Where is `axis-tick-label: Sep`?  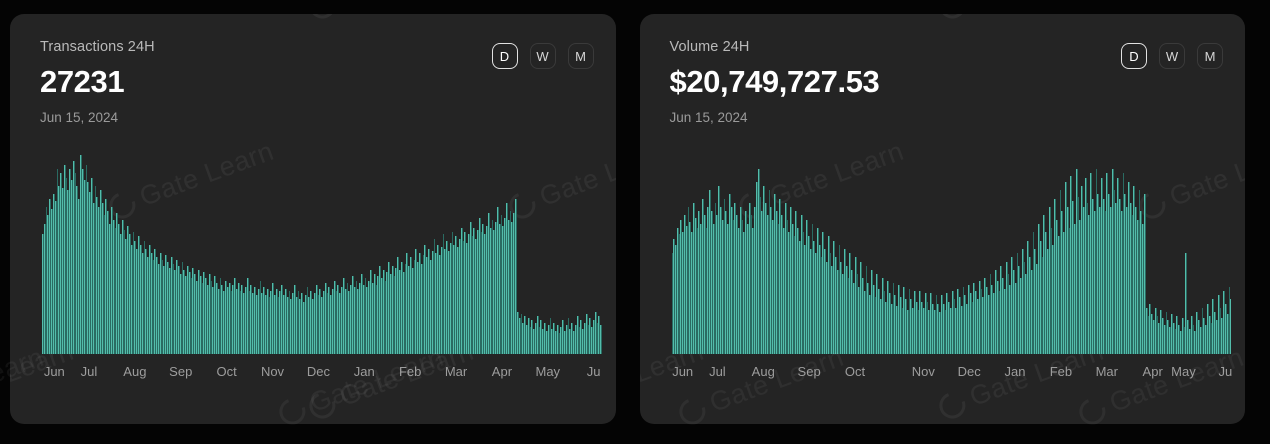 axis-tick-label: Sep is located at coordinates (809, 371).